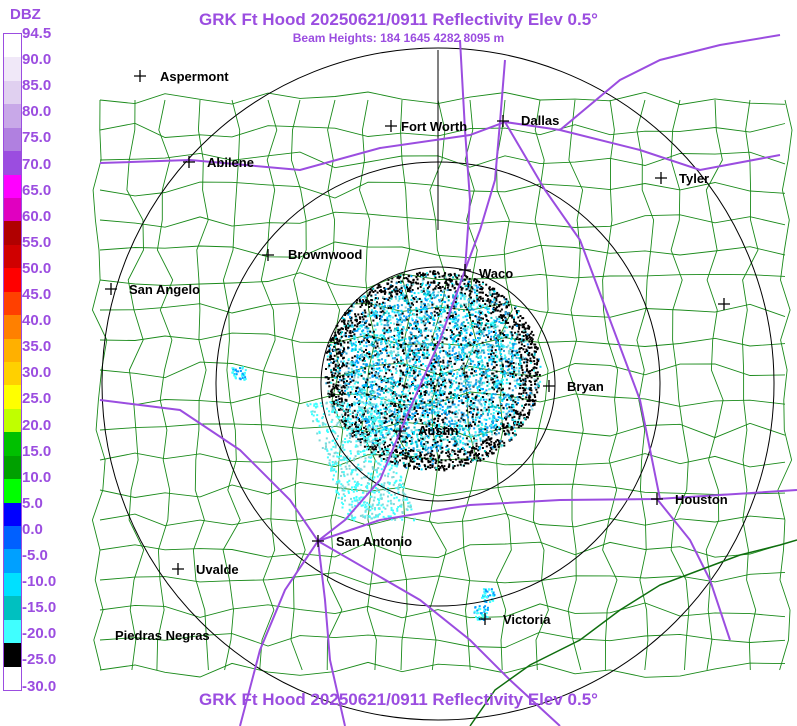 The height and width of the screenshot is (726, 797). I want to click on legend-color-segment, so click(12, 608).